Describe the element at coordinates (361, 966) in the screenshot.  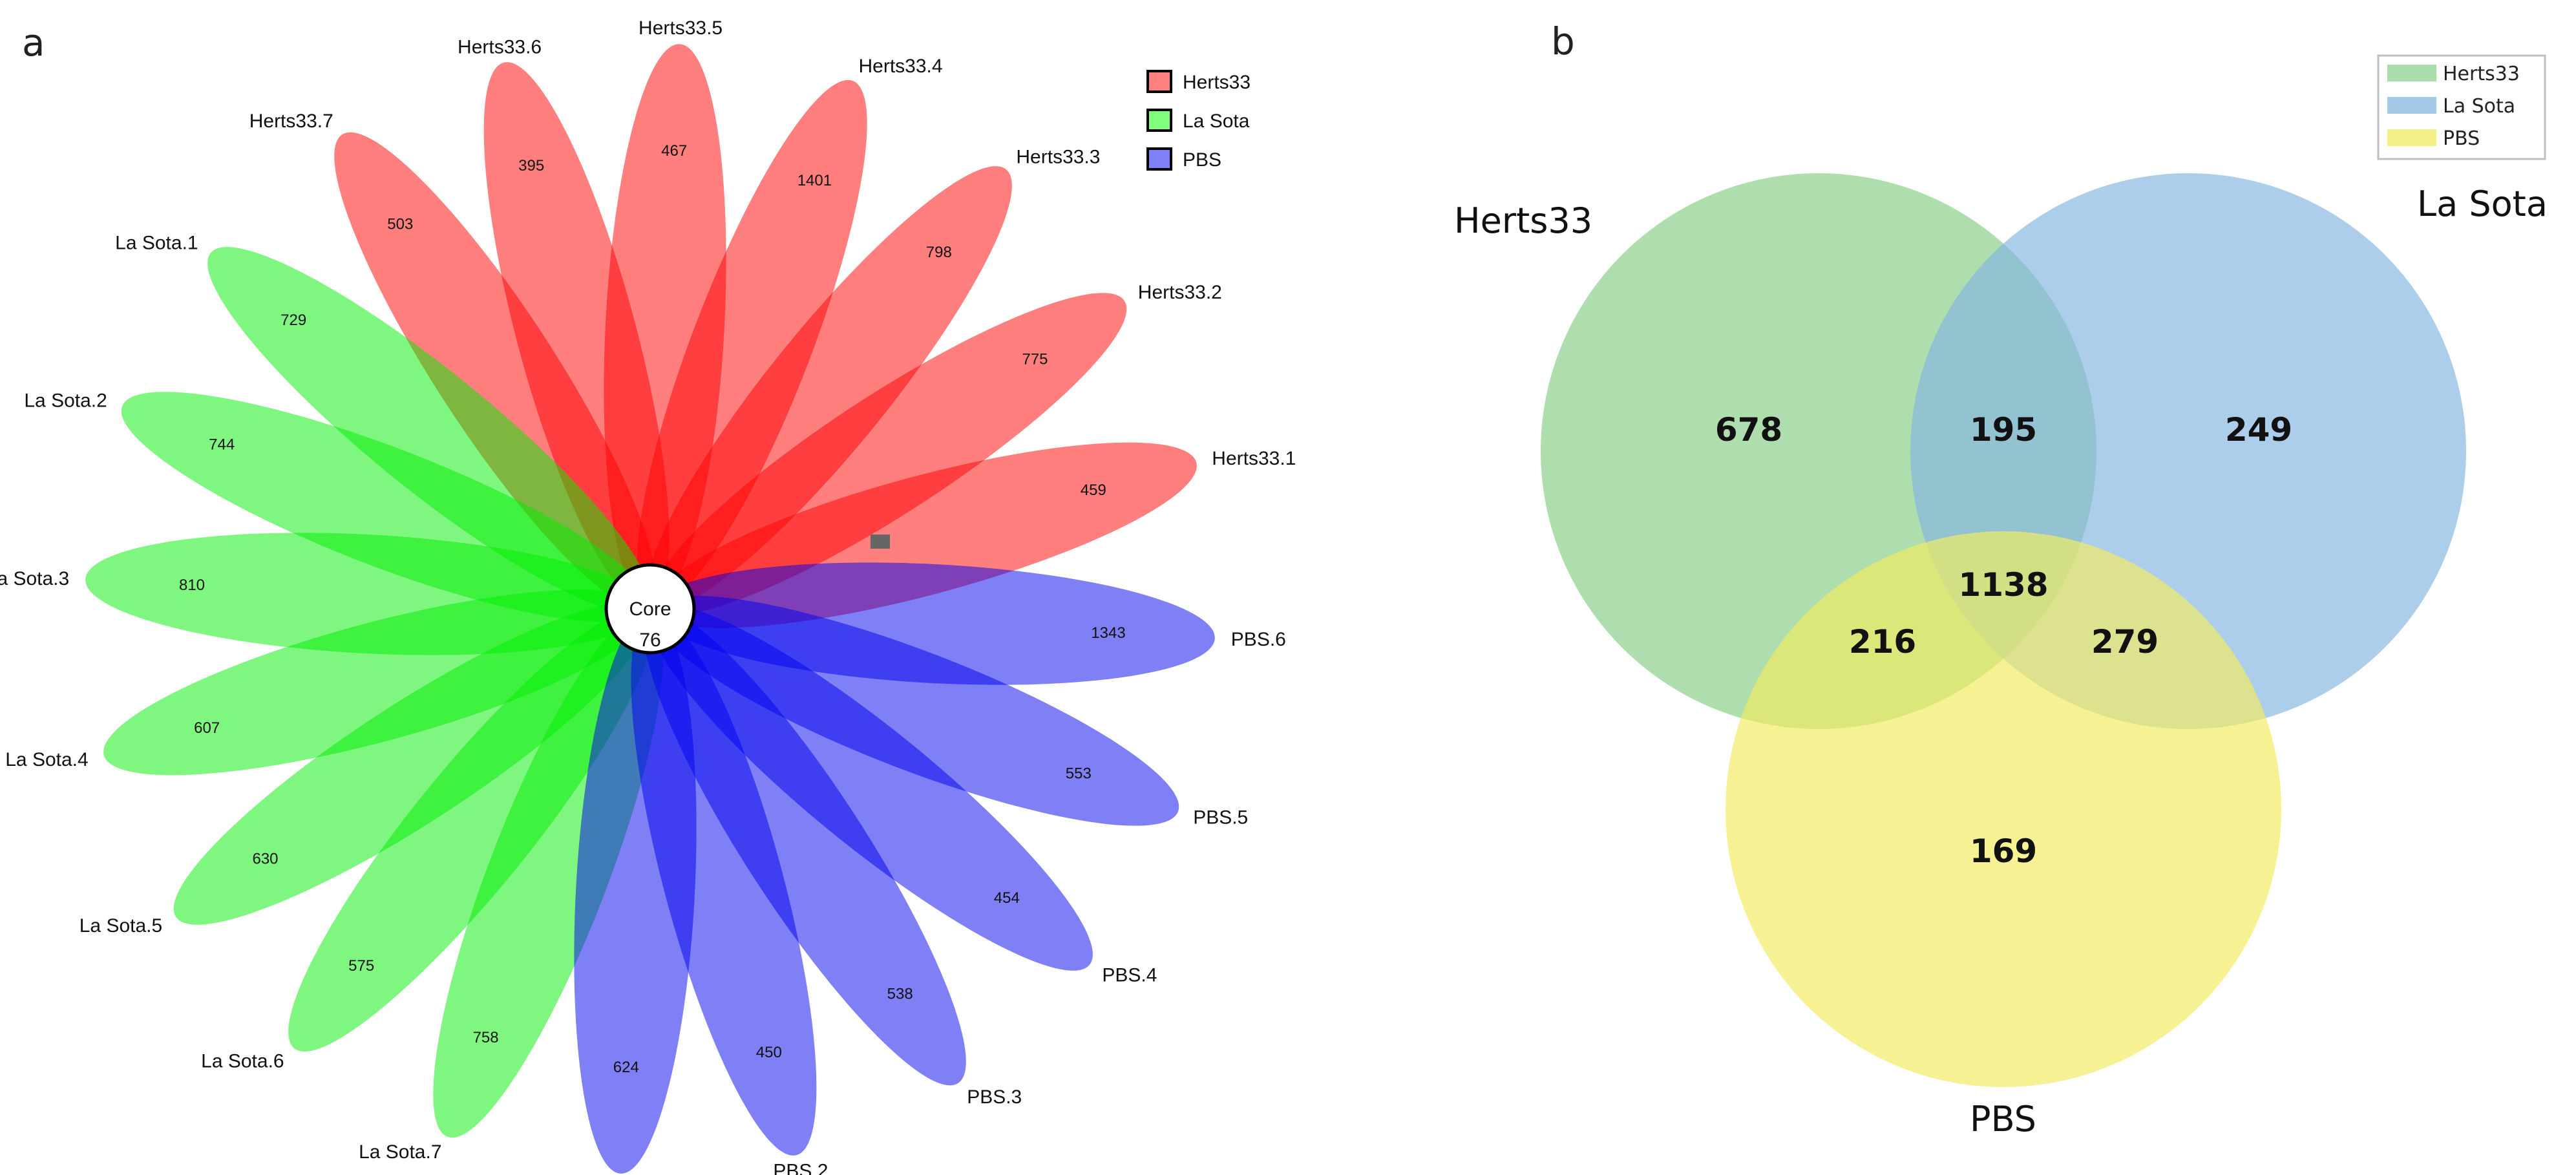
I see `petal-value-la-sota-6: 575` at that location.